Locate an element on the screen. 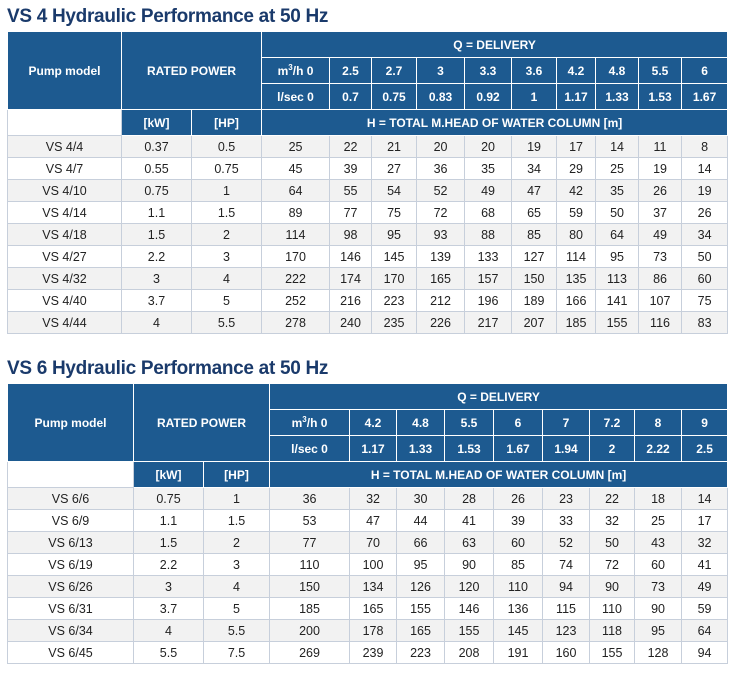  head-value-cell: 135 is located at coordinates (576, 278).